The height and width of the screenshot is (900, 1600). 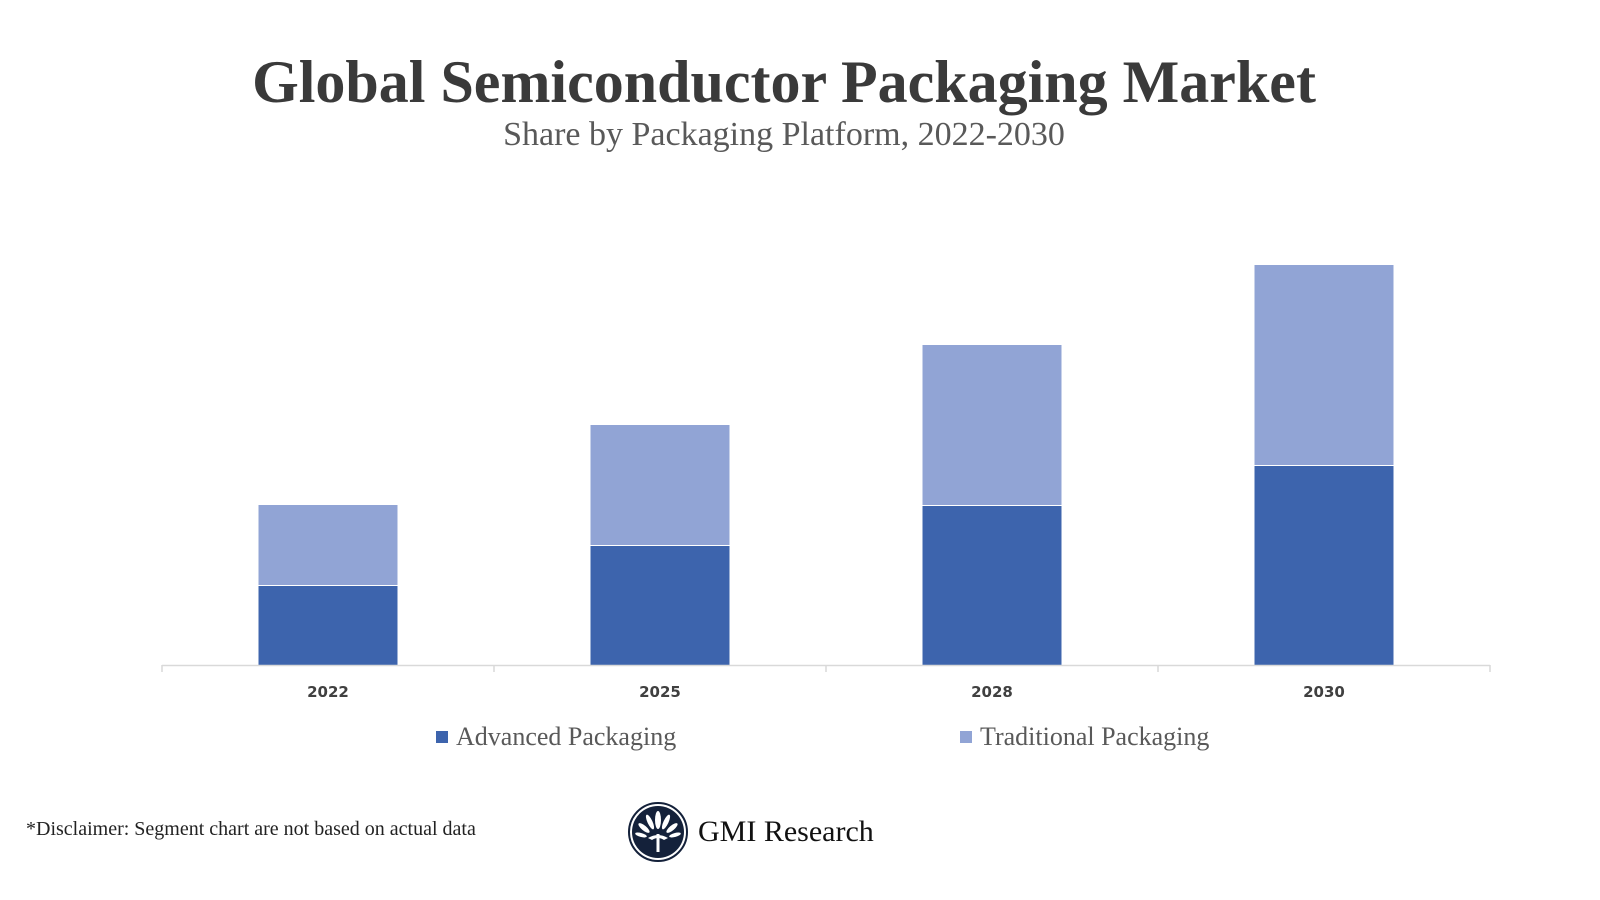 I want to click on legend-label: Traditional Packaging, so click(x=1095, y=736).